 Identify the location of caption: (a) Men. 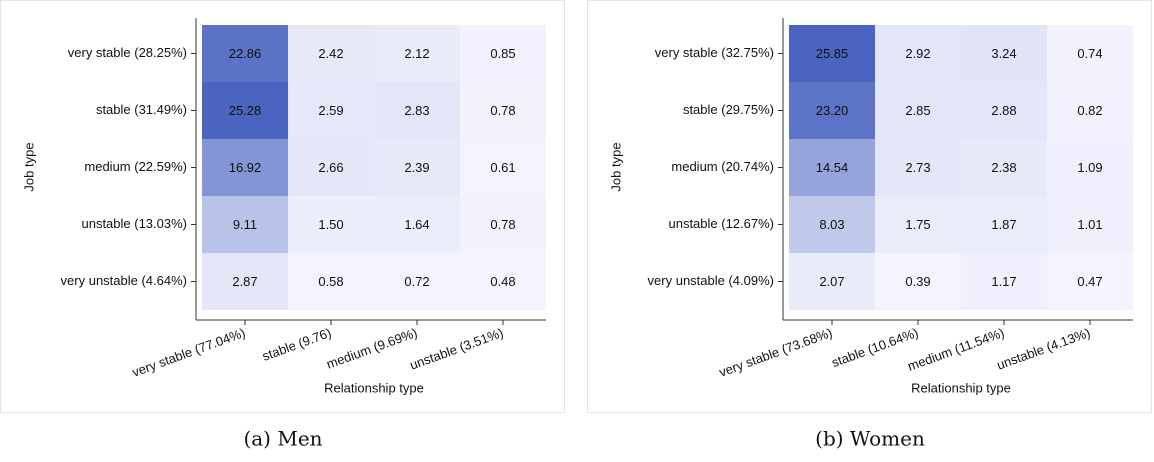
(282, 439).